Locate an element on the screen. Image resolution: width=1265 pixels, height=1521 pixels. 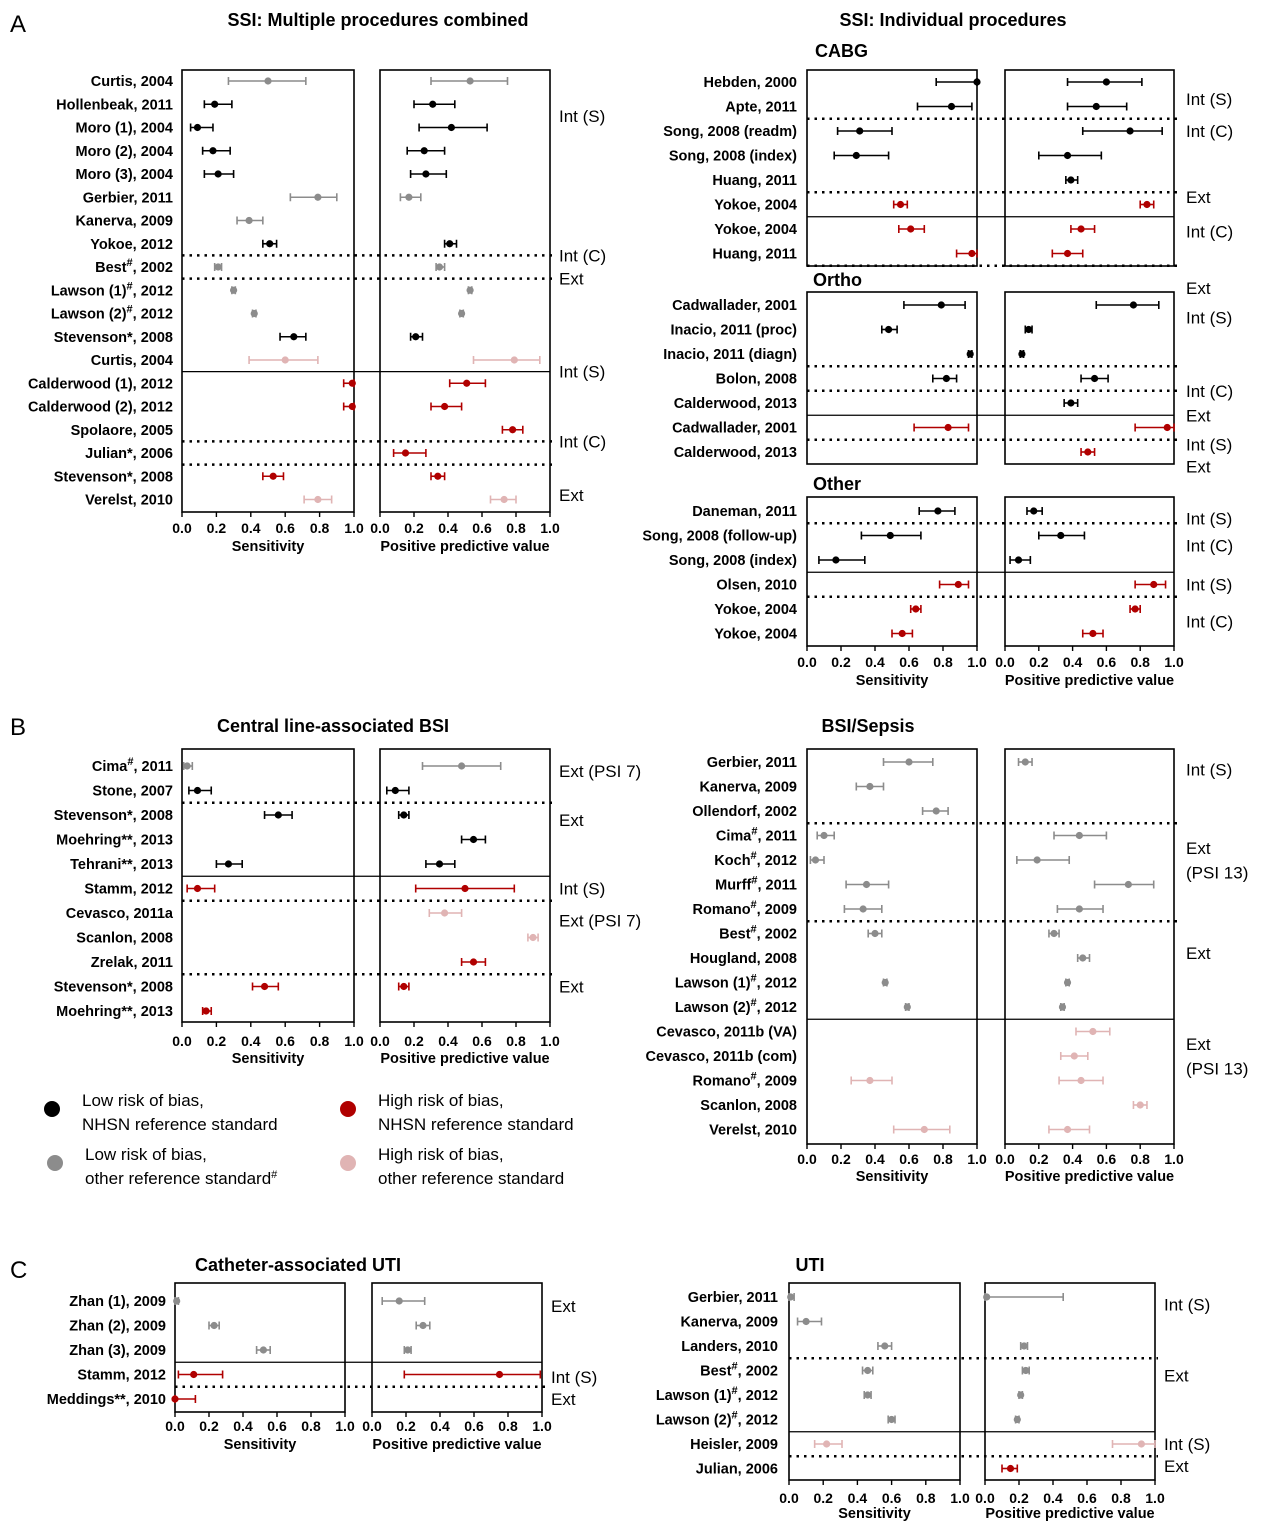
chart-title: Catheter-associated UTI is located at coordinates (298, 1265).